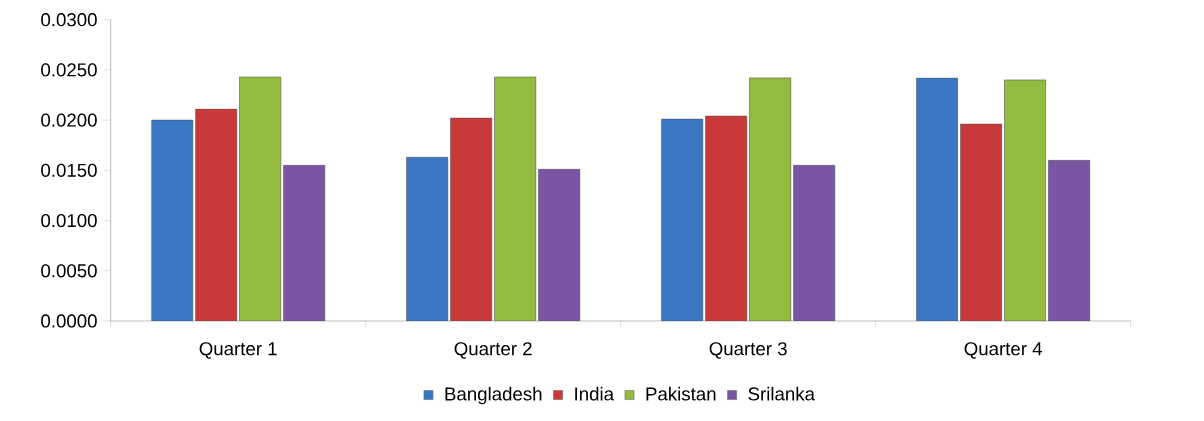 The image size is (1204, 421). I want to click on y-tick-label: 0.0000, so click(69, 321).